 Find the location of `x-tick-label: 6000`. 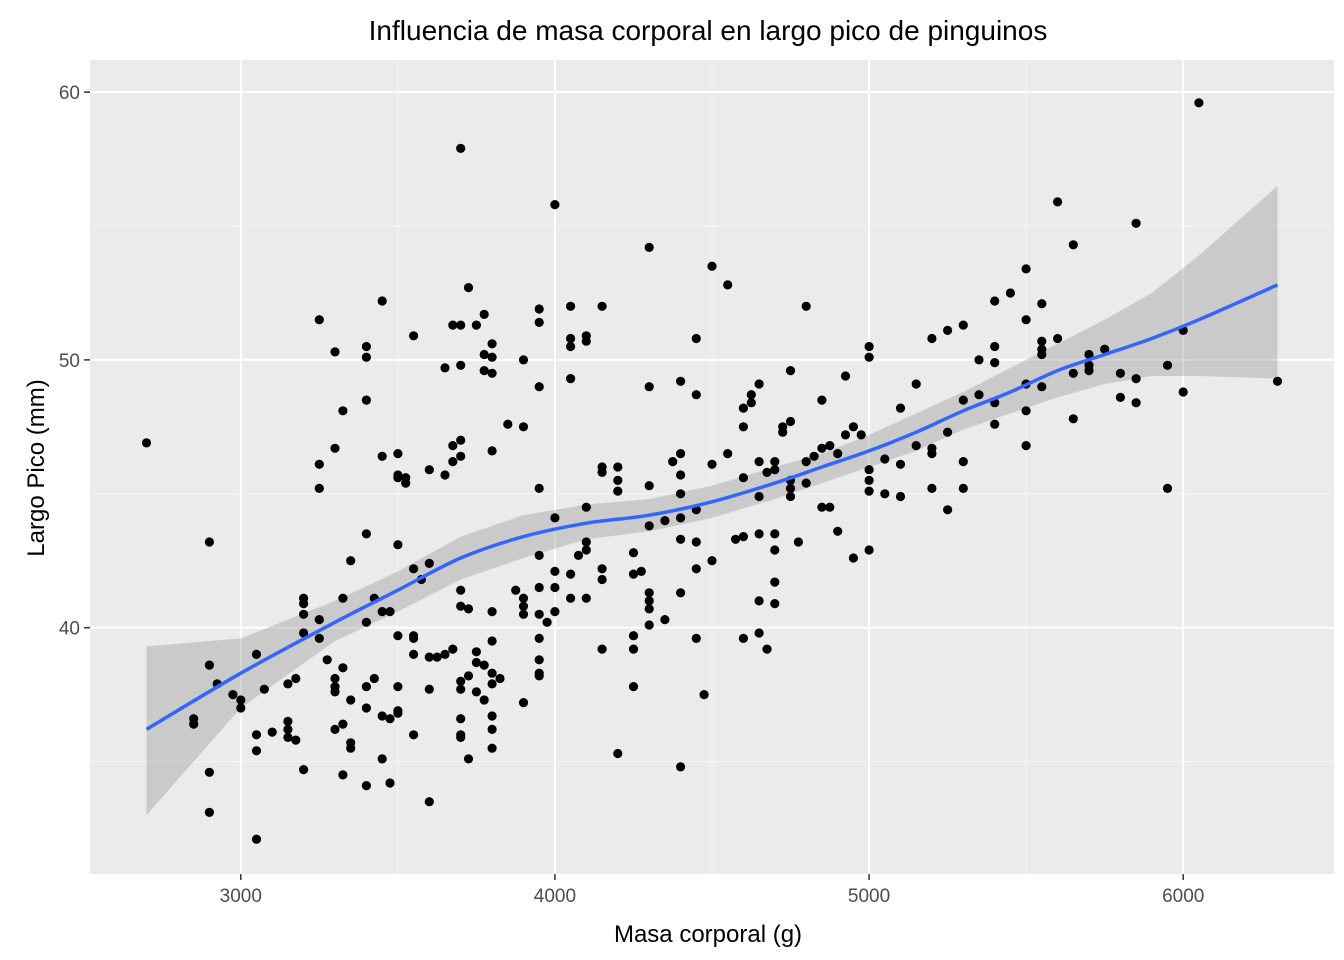

x-tick-label: 6000 is located at coordinates (1183, 896).